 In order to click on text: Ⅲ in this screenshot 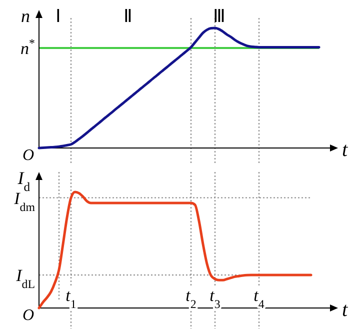, I will do `click(219, 16)`.